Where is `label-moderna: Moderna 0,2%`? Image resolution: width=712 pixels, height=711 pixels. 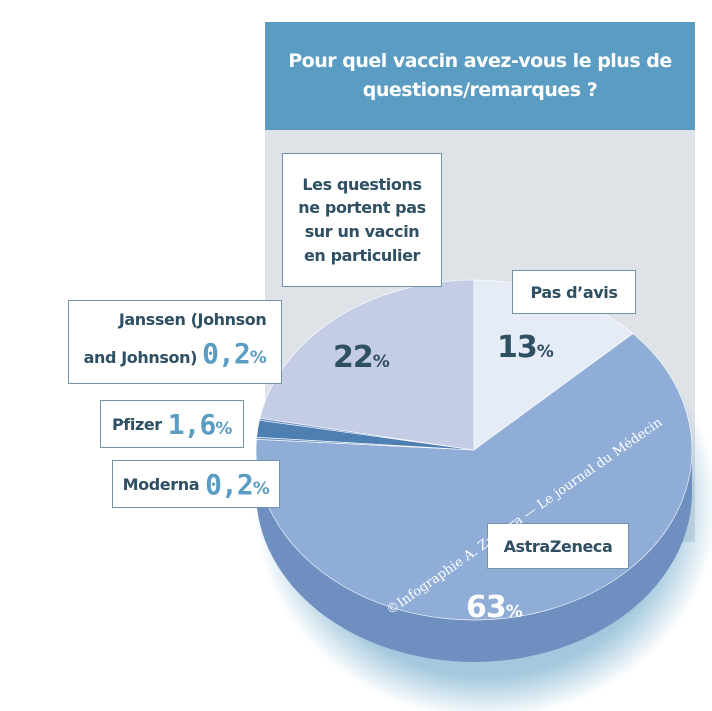 label-moderna: Moderna 0,2% is located at coordinates (196, 484).